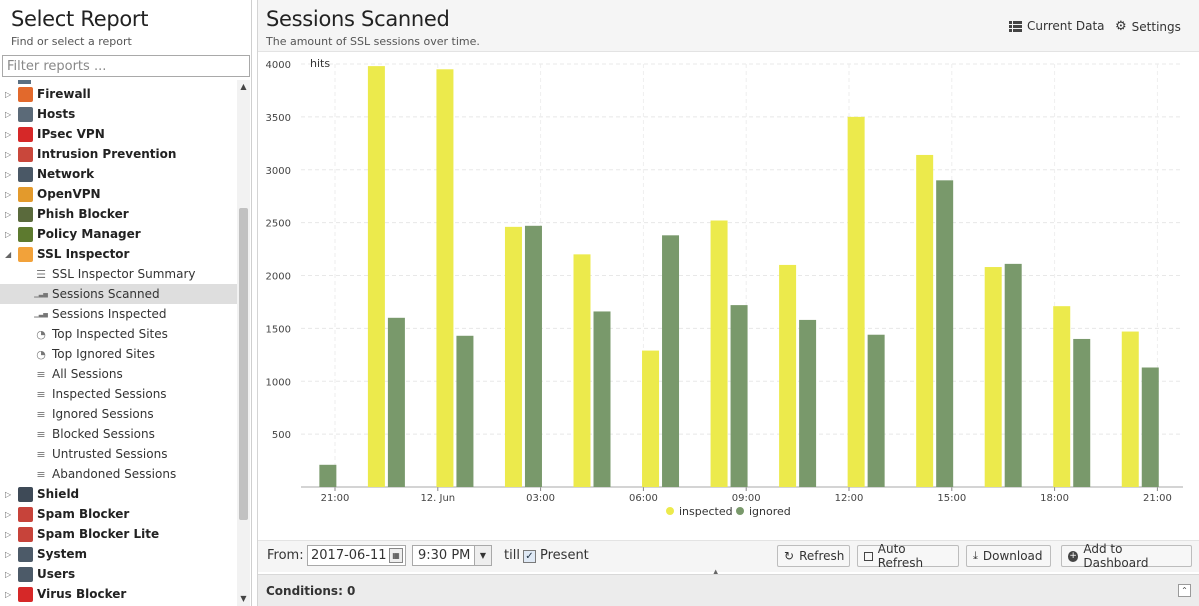  I want to click on tree-report-label: Ignored Sessions, so click(103, 414).